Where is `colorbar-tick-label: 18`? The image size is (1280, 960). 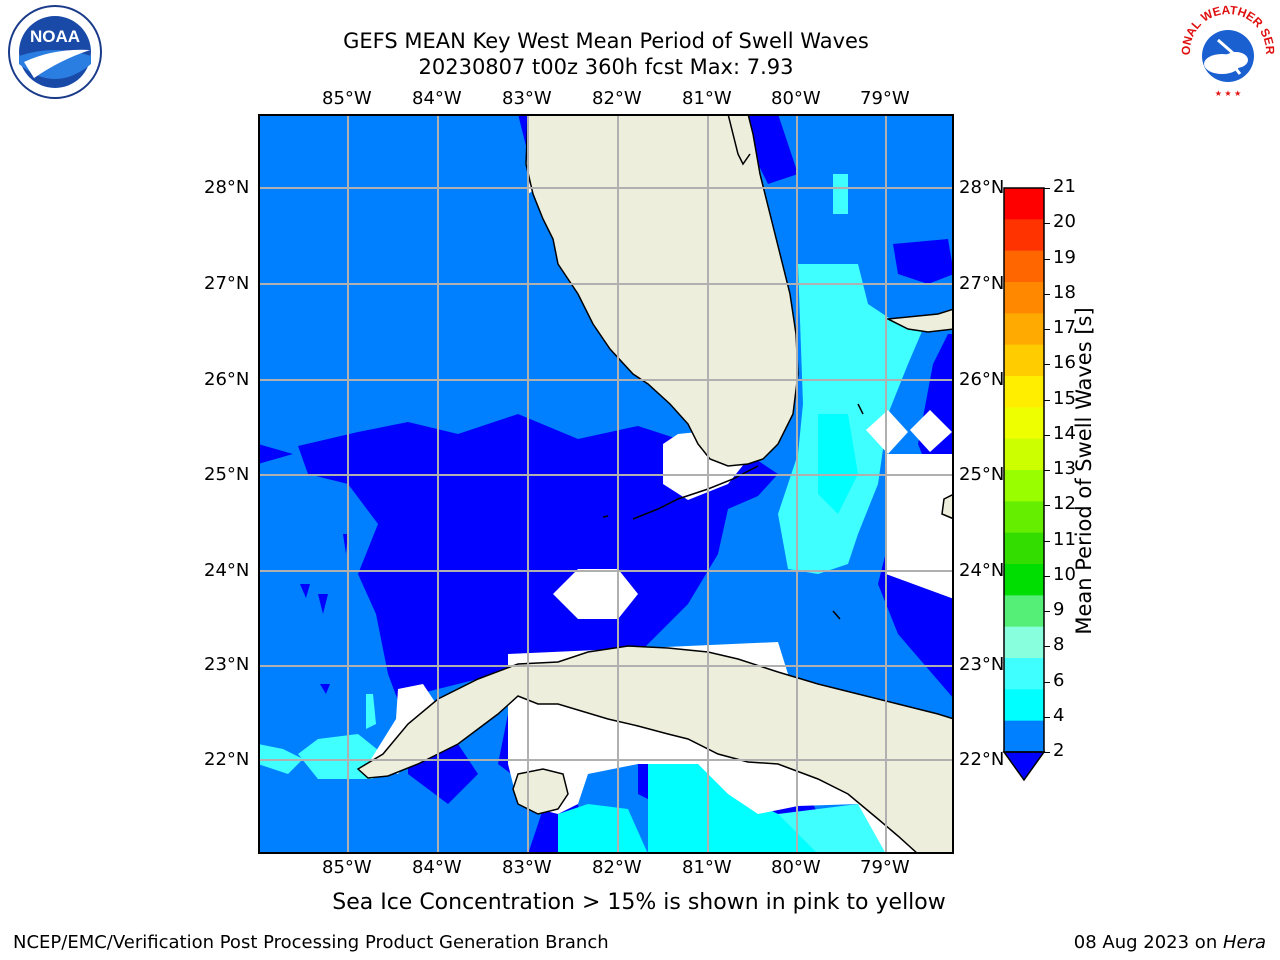
colorbar-tick-label: 18 is located at coordinates (1064, 292).